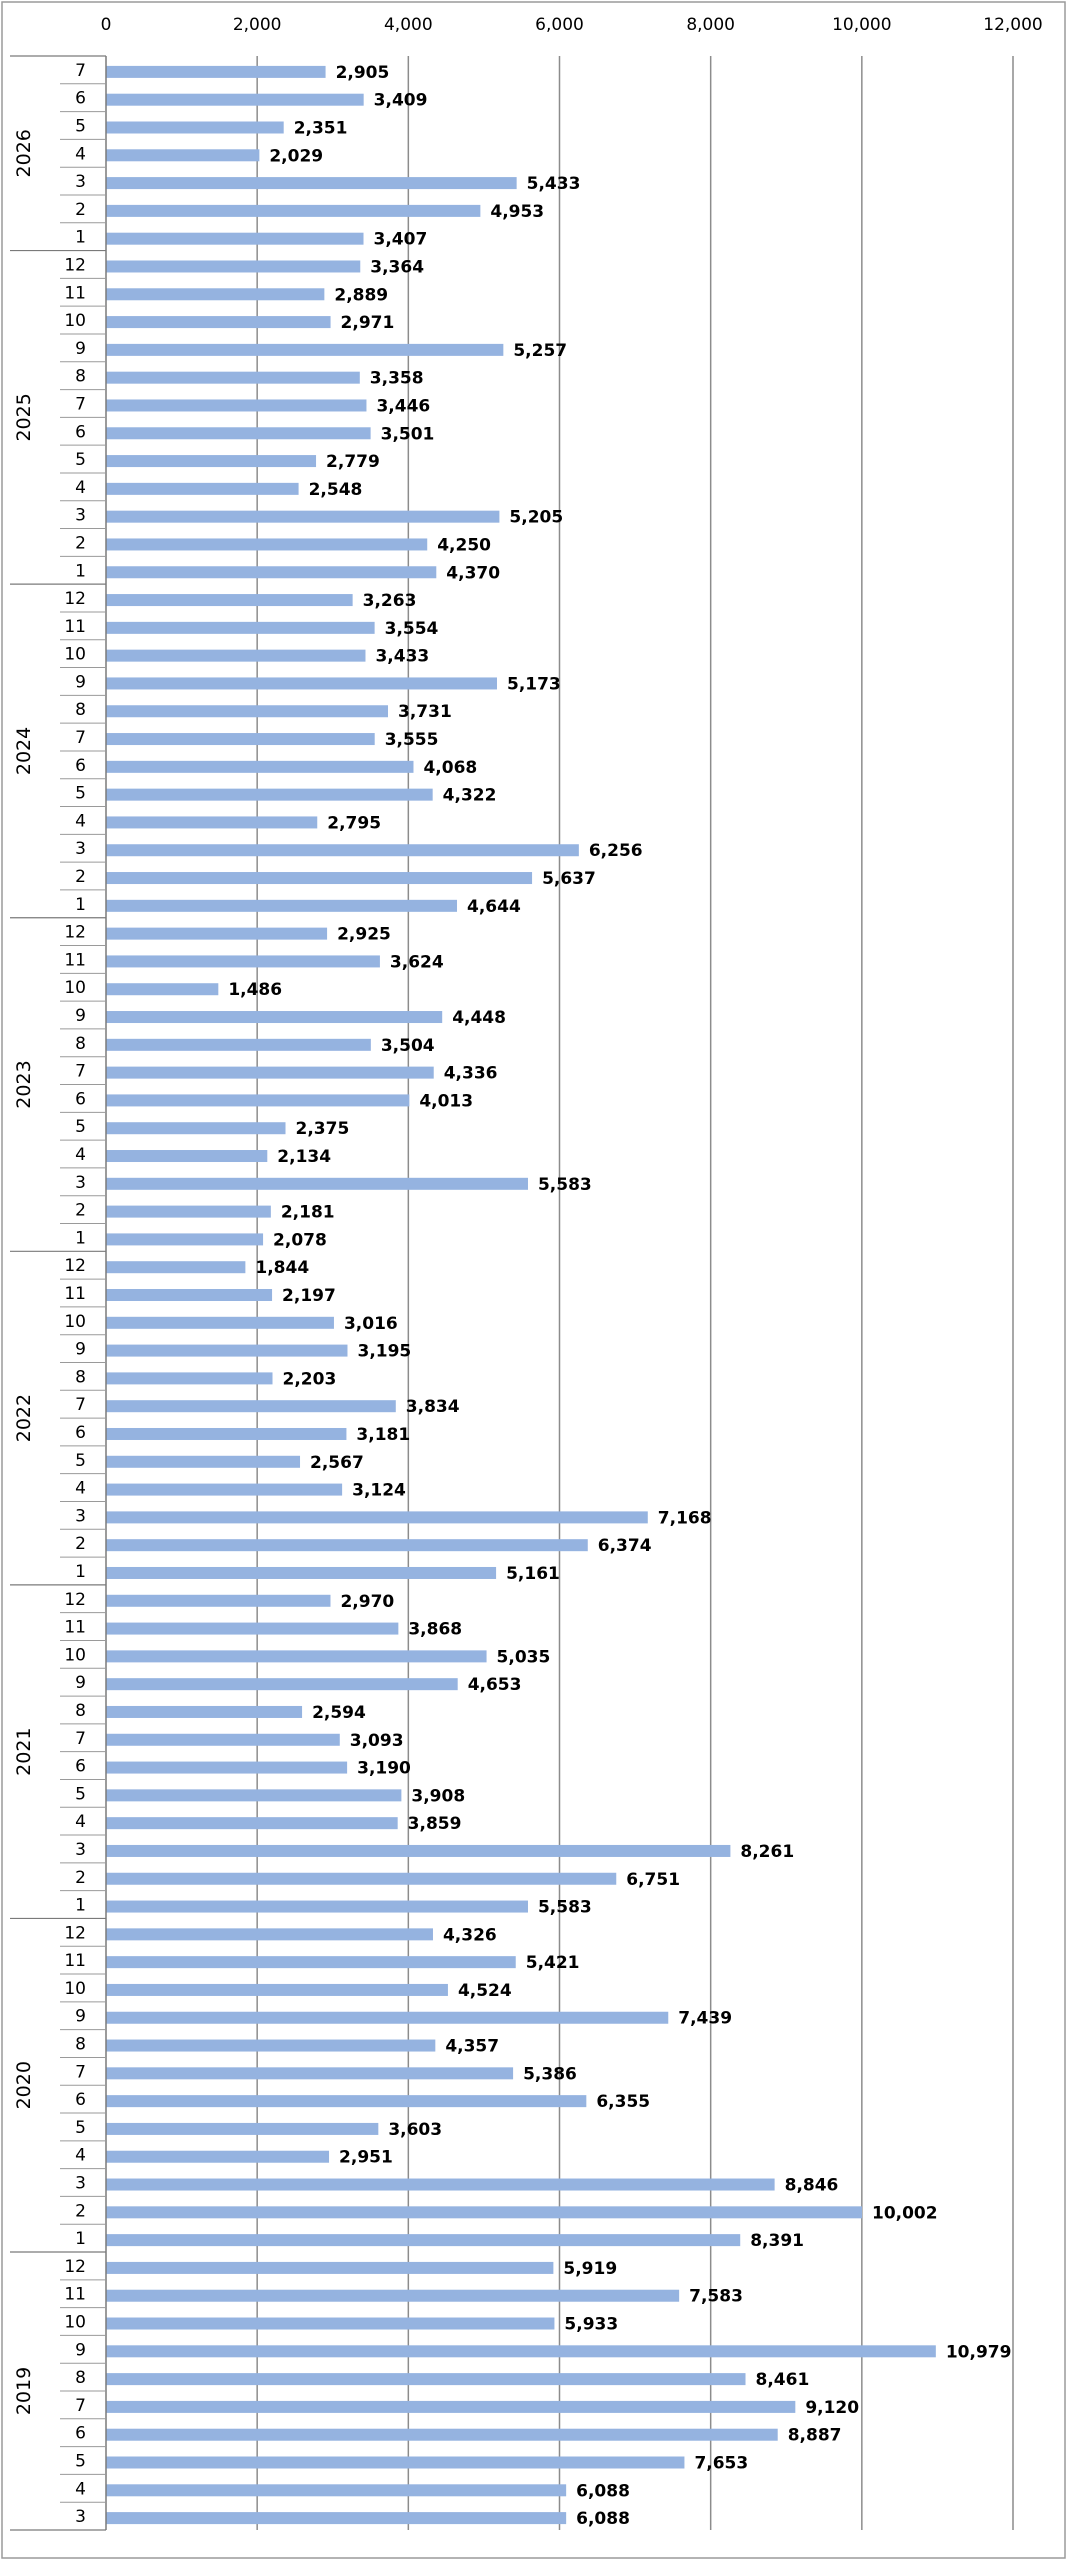  What do you see at coordinates (815, 2436) in the screenshot?
I see `bar-value-label: 8,887` at bounding box center [815, 2436].